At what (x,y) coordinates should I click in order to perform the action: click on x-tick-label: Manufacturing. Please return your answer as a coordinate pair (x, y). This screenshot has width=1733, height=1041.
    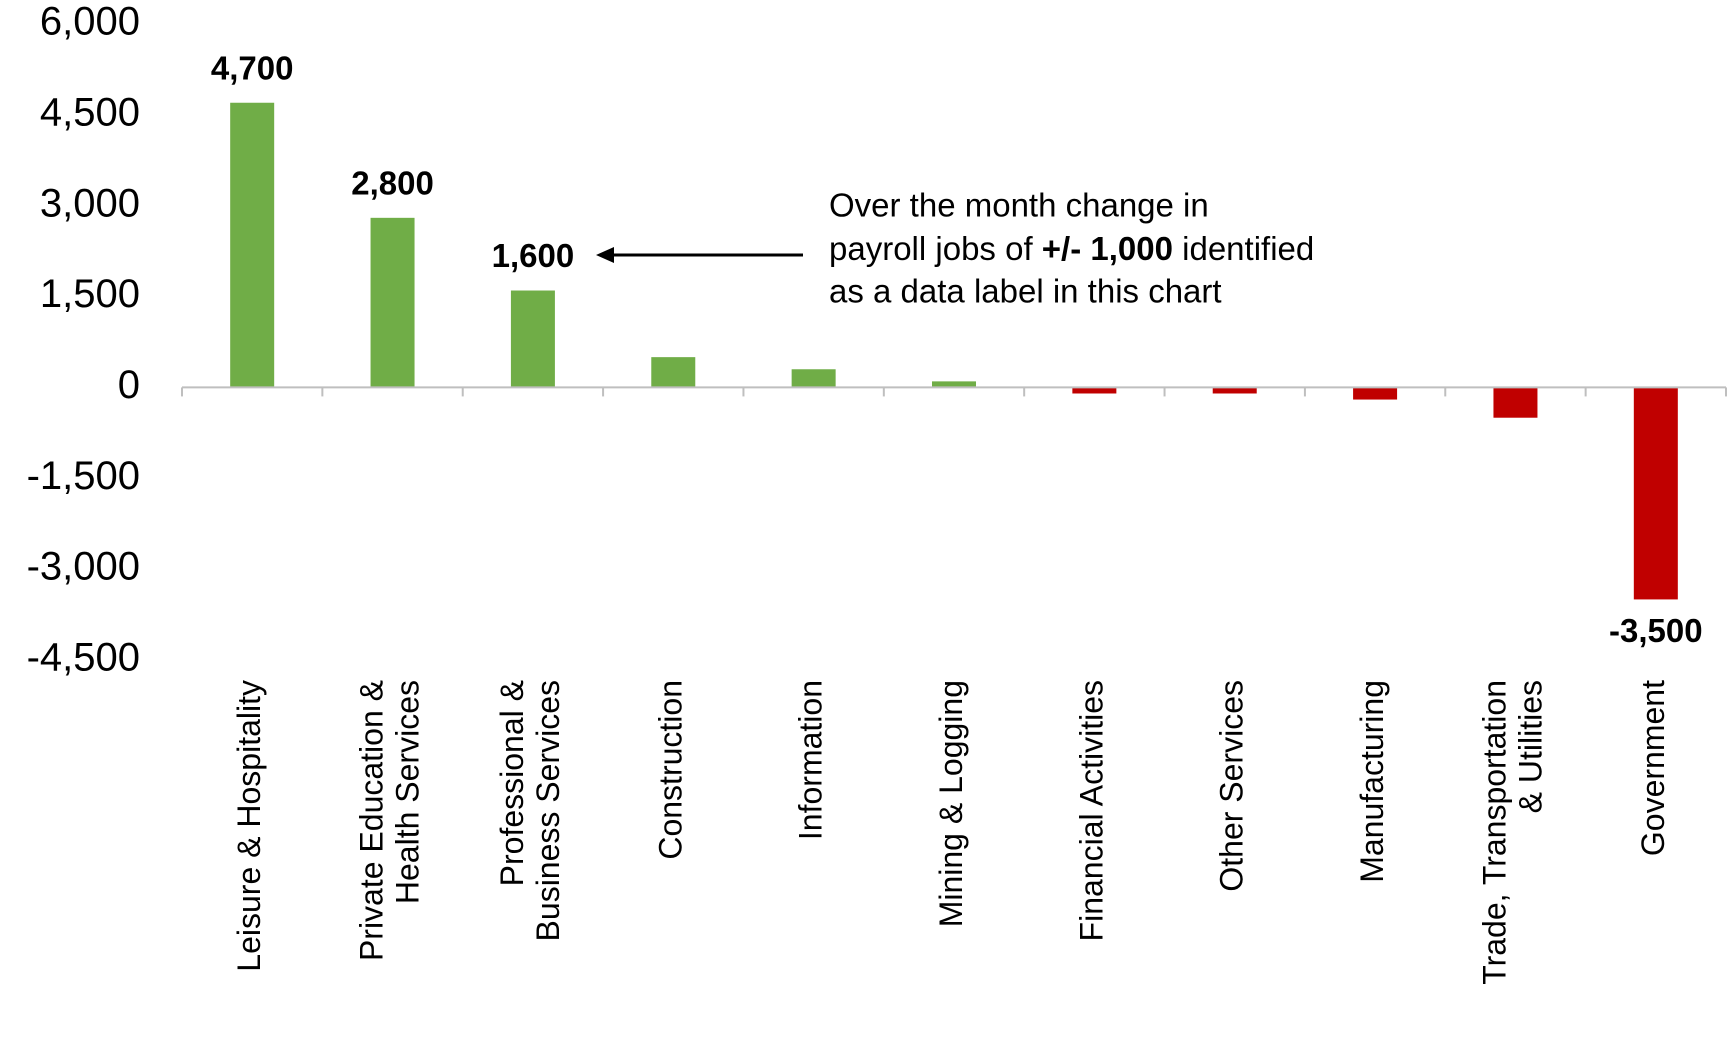
    Looking at the image, I should click on (1373, 781).